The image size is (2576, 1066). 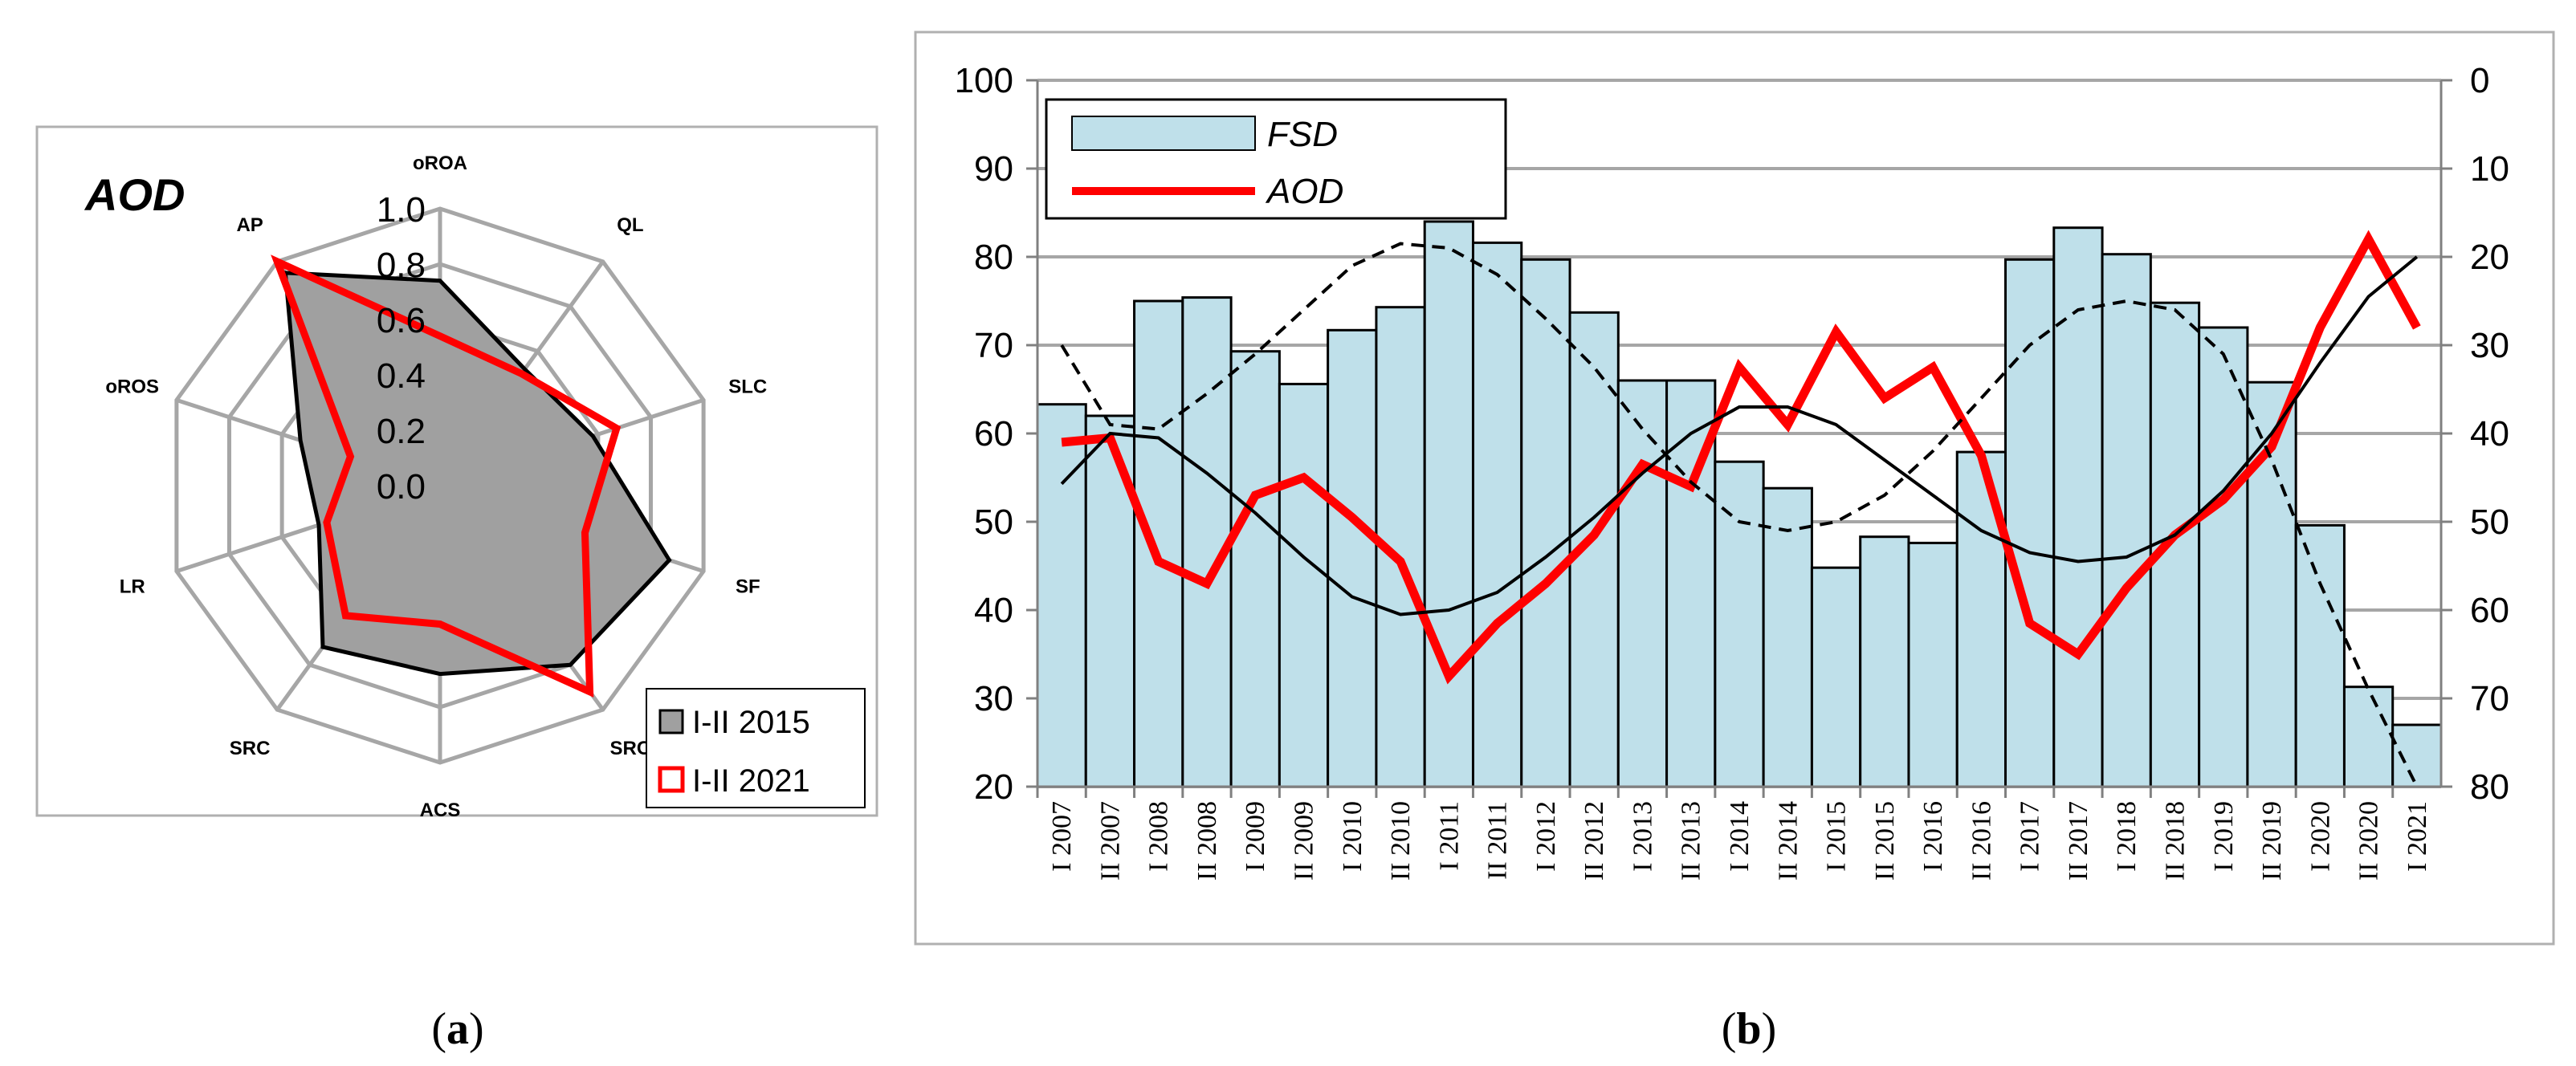 I want to click on radar-axis-label: oROA, so click(x=440, y=163).